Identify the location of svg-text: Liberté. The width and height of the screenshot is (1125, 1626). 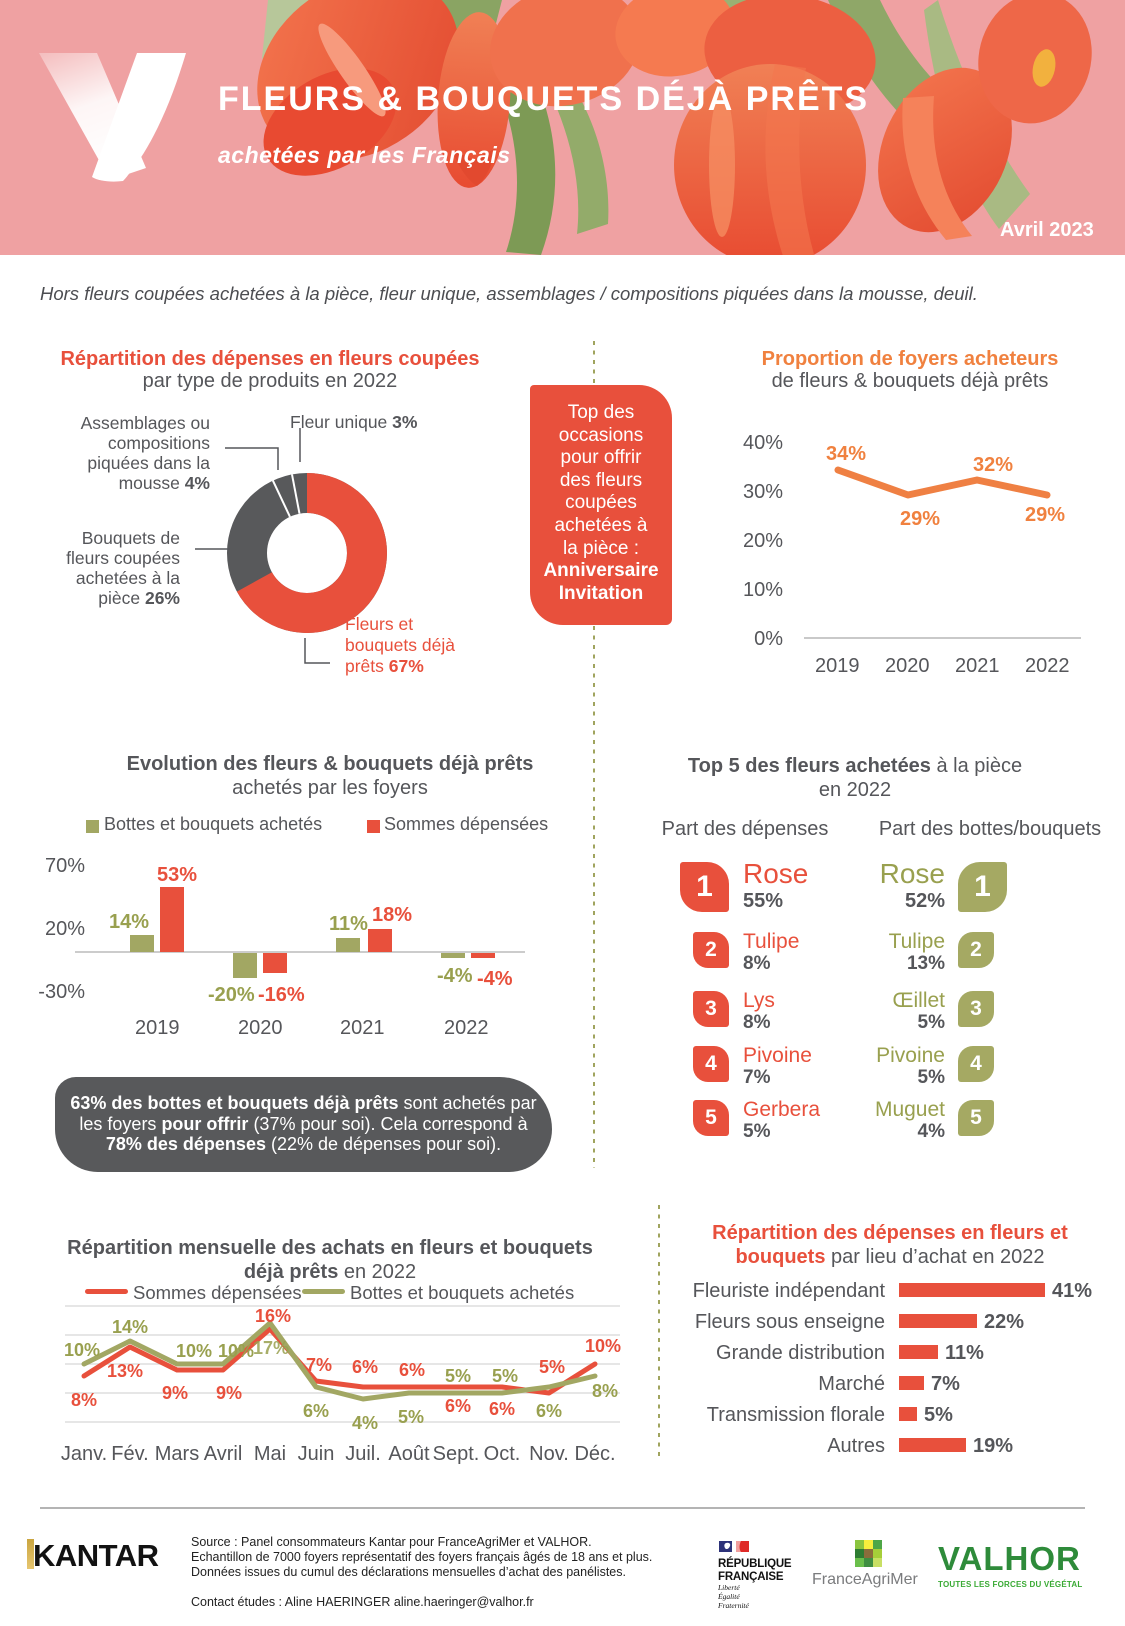
(729, 1587).